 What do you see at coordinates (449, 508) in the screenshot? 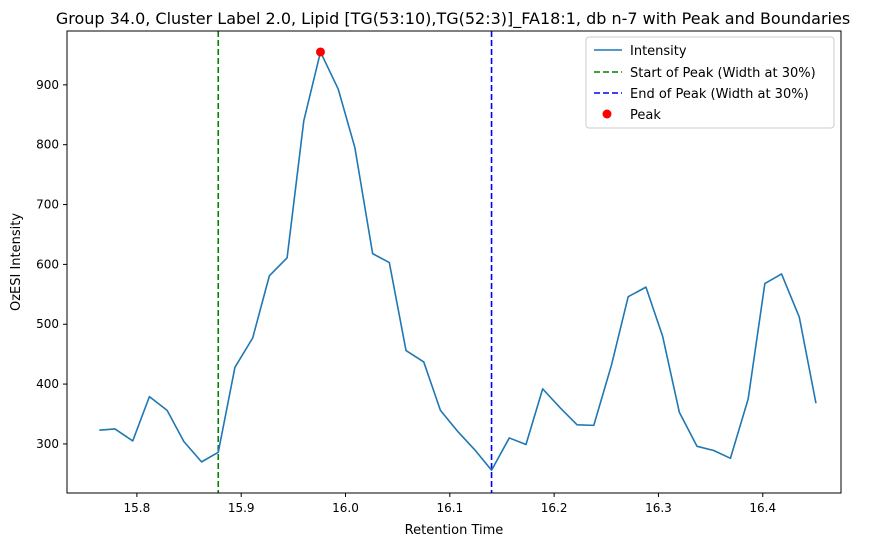
I see `x-tick-label: 16.1` at bounding box center [449, 508].